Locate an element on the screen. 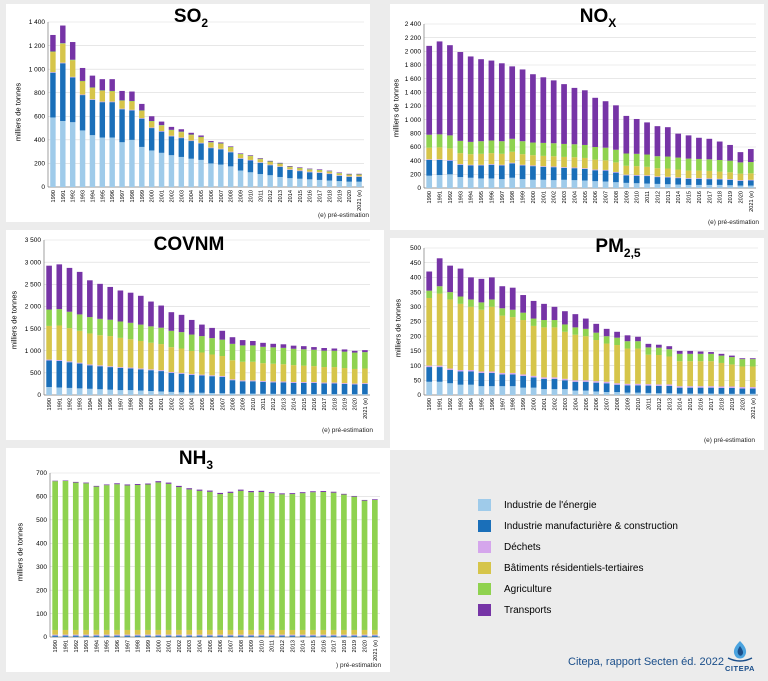 The width and height of the screenshot is (768, 681). x-tick-label: 1994 is located at coordinates (97, 646).